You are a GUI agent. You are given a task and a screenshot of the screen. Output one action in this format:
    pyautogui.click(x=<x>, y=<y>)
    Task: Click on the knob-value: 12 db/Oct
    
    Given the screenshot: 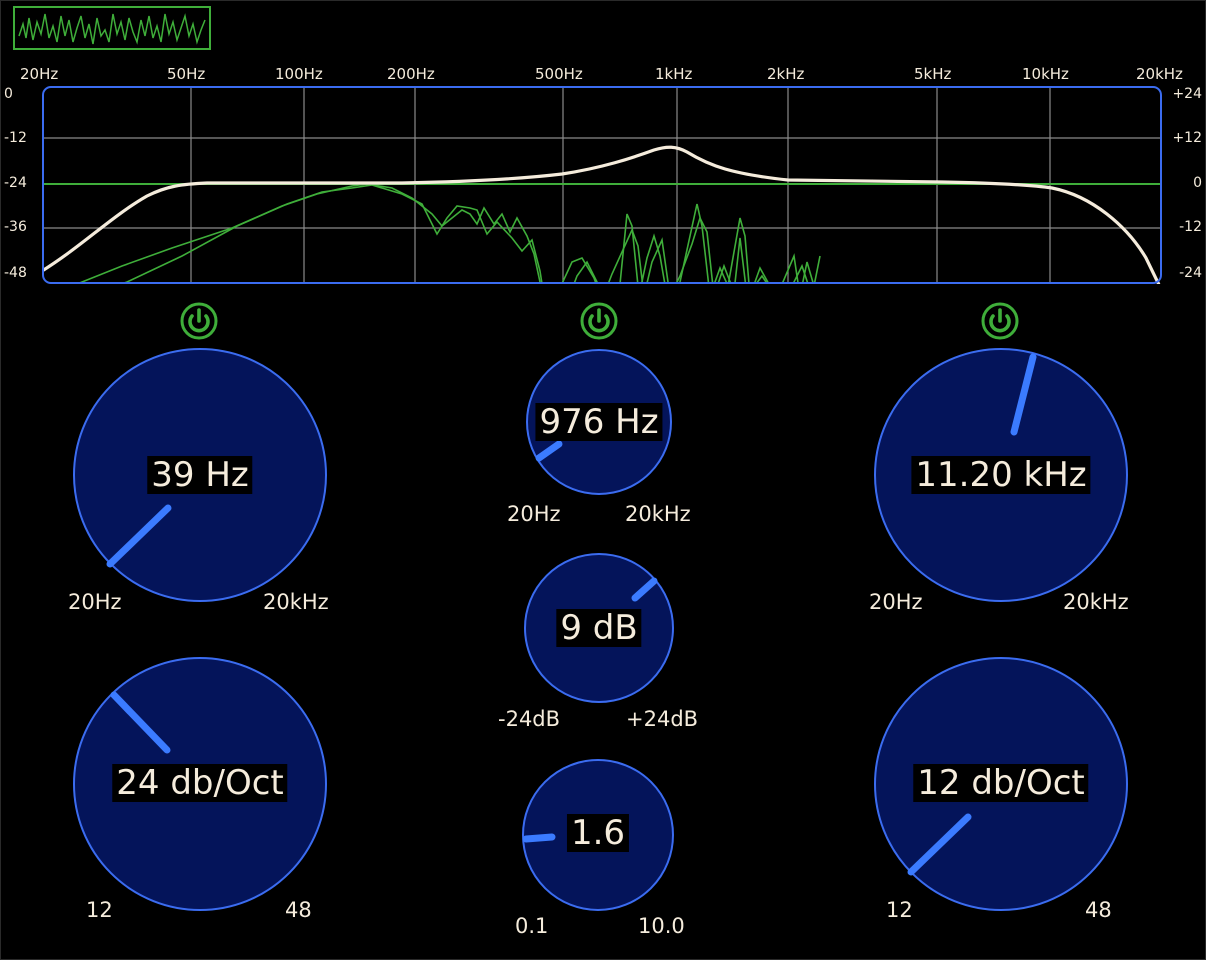 What is the action you would take?
    pyautogui.click(x=1001, y=783)
    